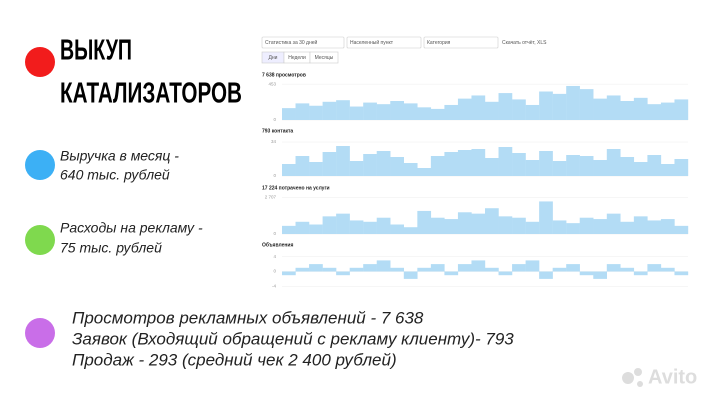  What do you see at coordinates (284, 75) in the screenshot?
I see `chart-title: 7 638 просмотров` at bounding box center [284, 75].